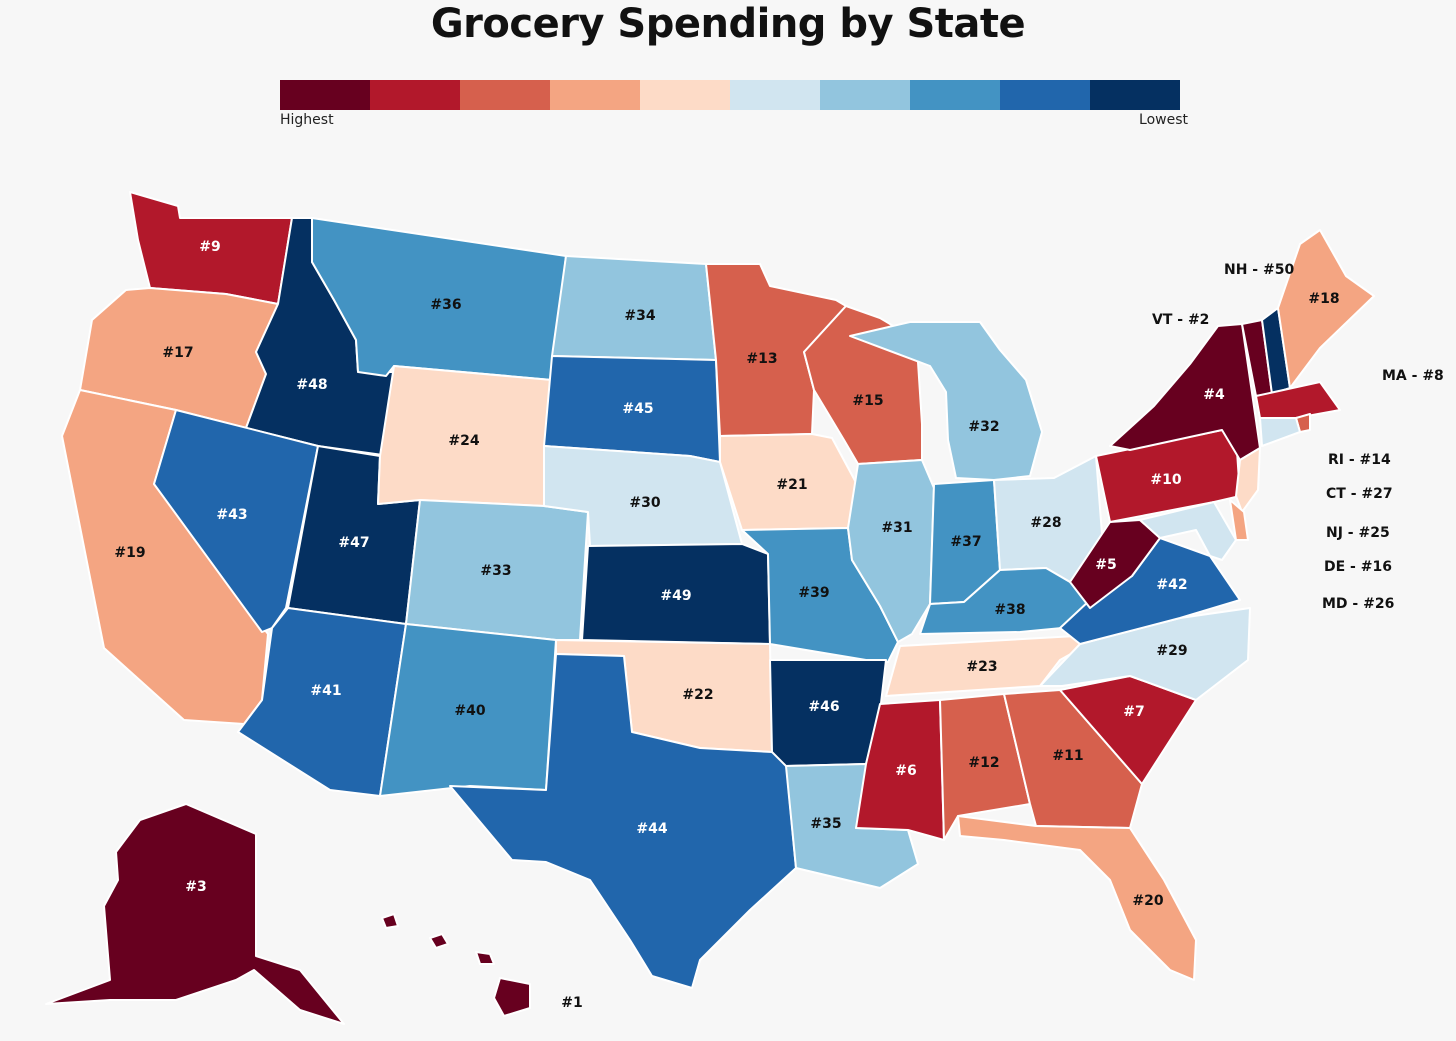 The width and height of the screenshot is (1456, 1041). I want to click on state-label-KY: #38, so click(1009, 610).